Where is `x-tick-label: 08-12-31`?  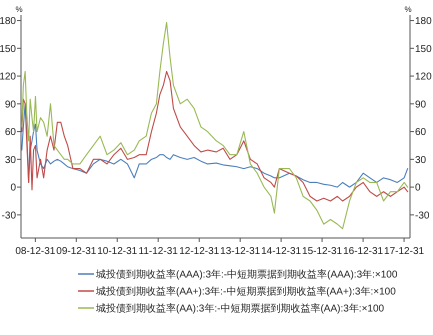
x-tick-label: 08-12-31 is located at coordinates (35, 251).